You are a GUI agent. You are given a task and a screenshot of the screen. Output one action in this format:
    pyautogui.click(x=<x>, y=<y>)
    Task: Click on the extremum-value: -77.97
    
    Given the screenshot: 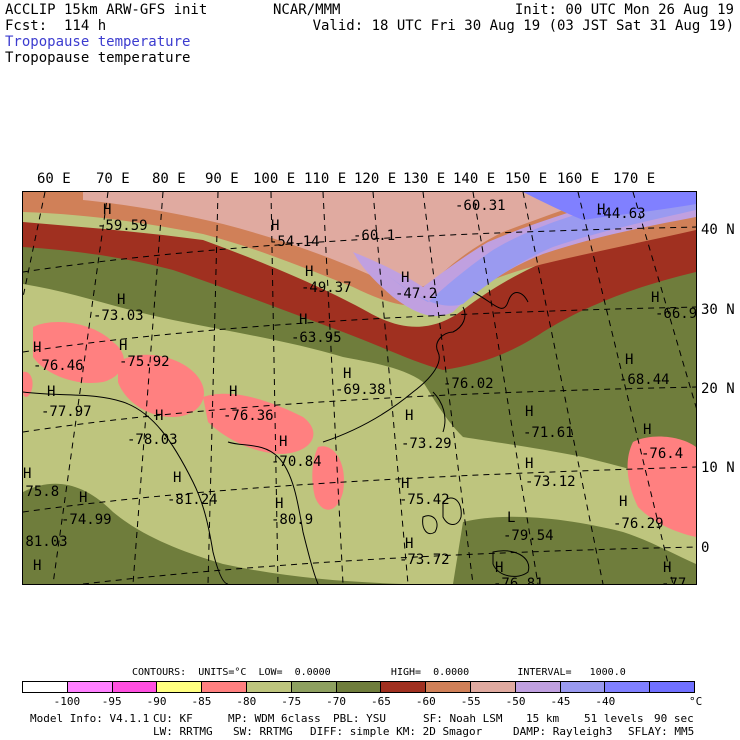 What is the action you would take?
    pyautogui.click(x=66, y=412)
    